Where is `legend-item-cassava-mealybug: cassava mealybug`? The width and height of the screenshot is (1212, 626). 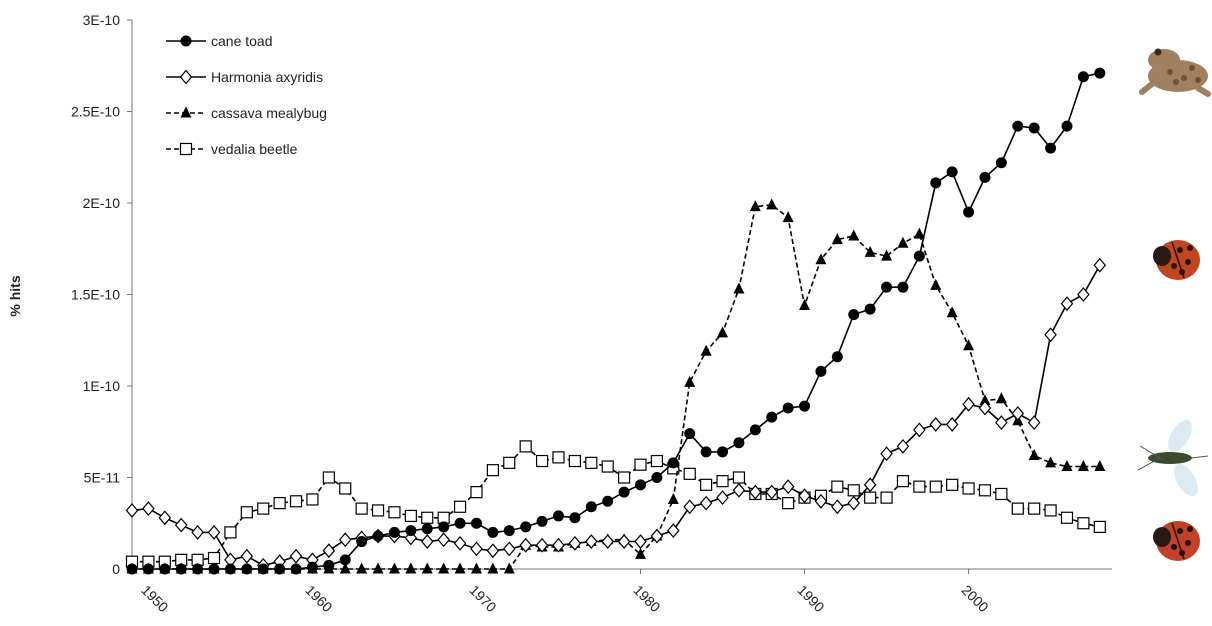
legend-item-cassava-mealybug: cassava mealybug is located at coordinates (246, 113).